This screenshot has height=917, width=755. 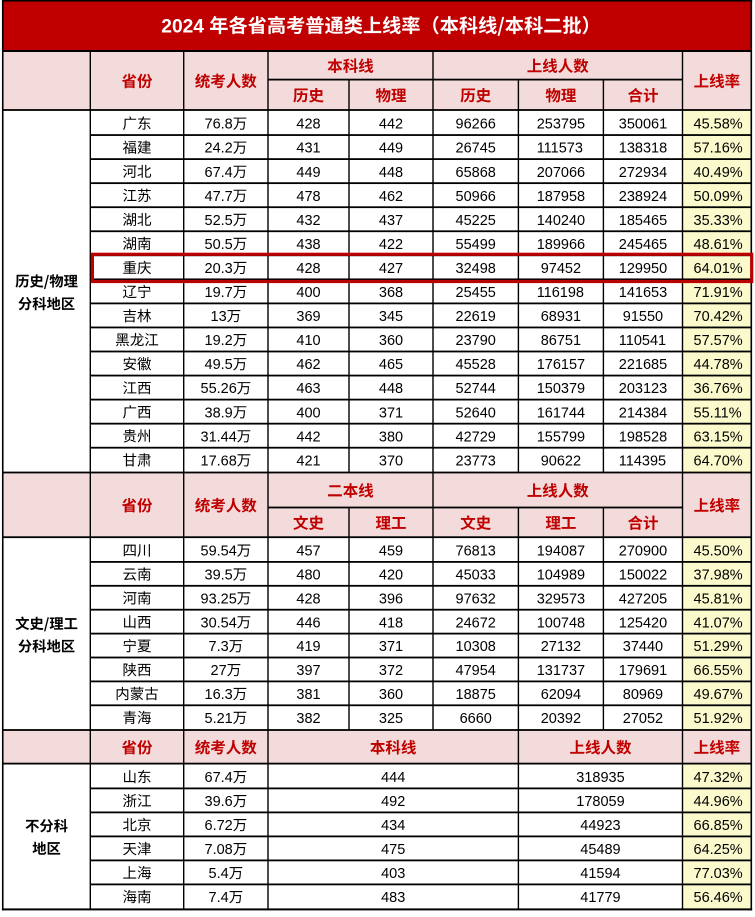 I want to click on svg-text: 45.50%, so click(x=718, y=552).